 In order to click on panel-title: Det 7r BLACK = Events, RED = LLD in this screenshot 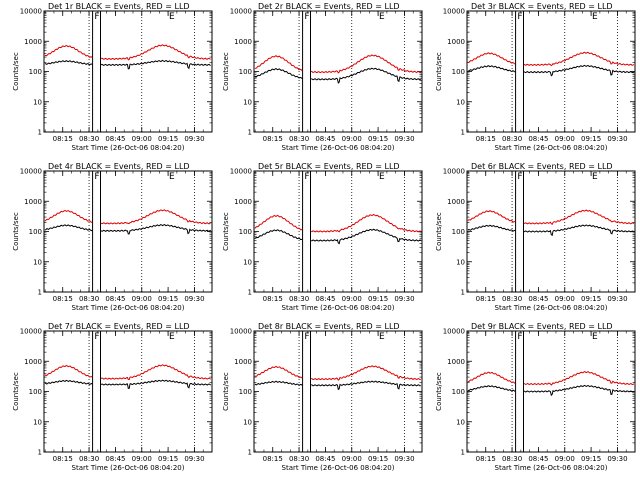, I will do `click(119, 326)`.